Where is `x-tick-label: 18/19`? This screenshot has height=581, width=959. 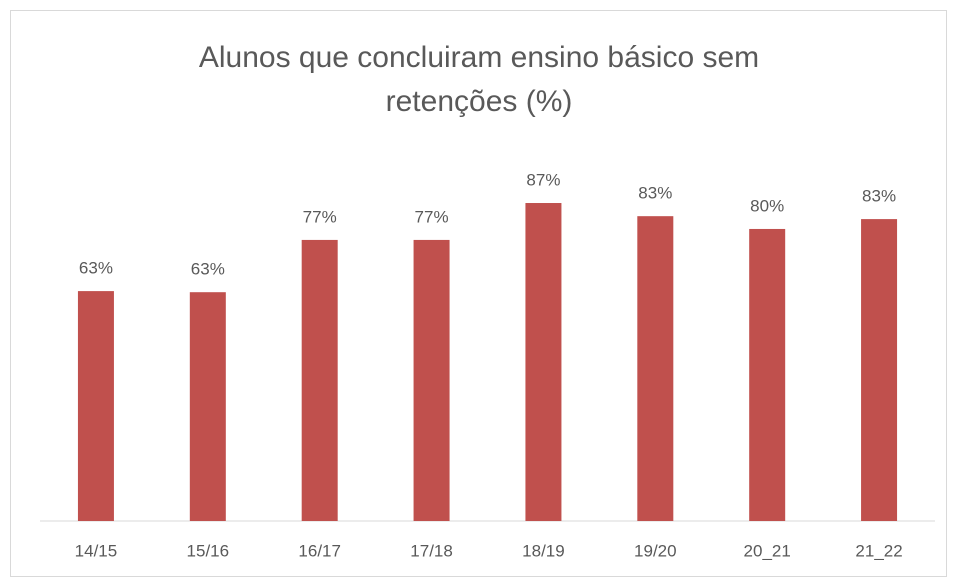
x-tick-label: 18/19 is located at coordinates (543, 550).